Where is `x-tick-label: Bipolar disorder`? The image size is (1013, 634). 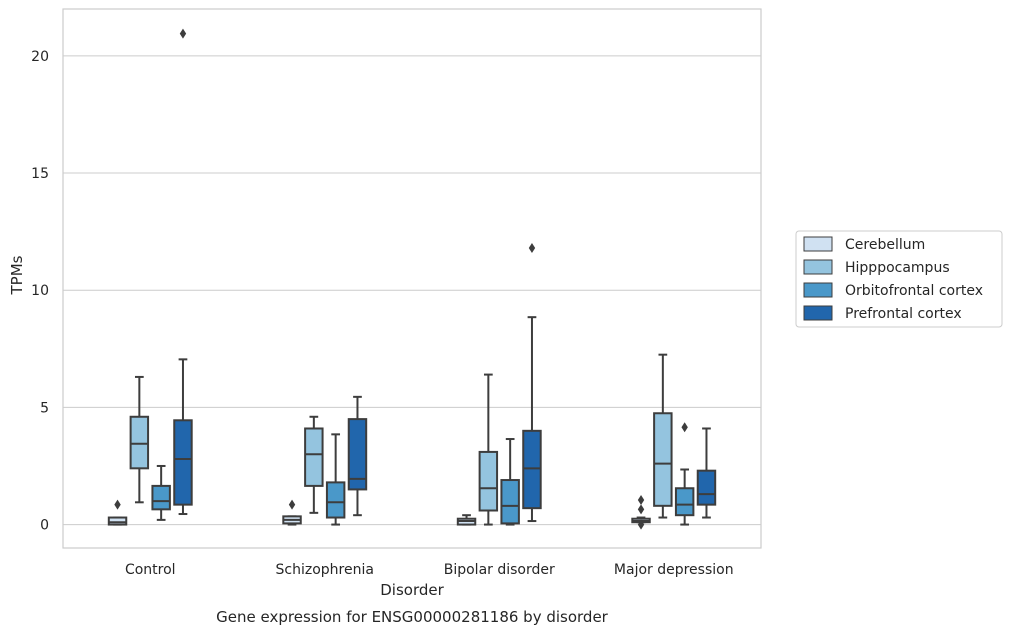 x-tick-label: Bipolar disorder is located at coordinates (499, 570).